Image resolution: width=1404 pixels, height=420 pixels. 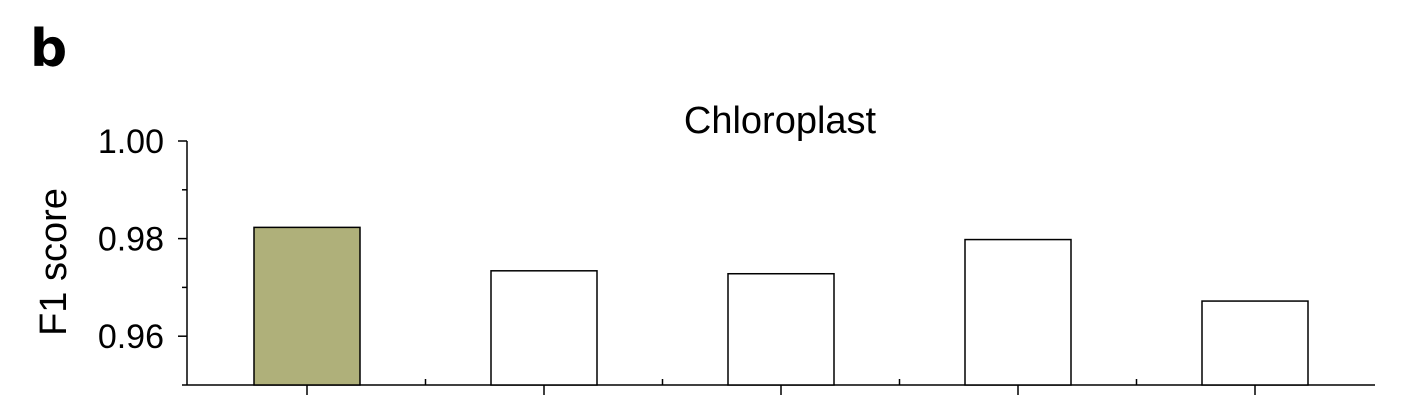 I want to click on y-tick-label: 1.00, so click(x=131, y=142).